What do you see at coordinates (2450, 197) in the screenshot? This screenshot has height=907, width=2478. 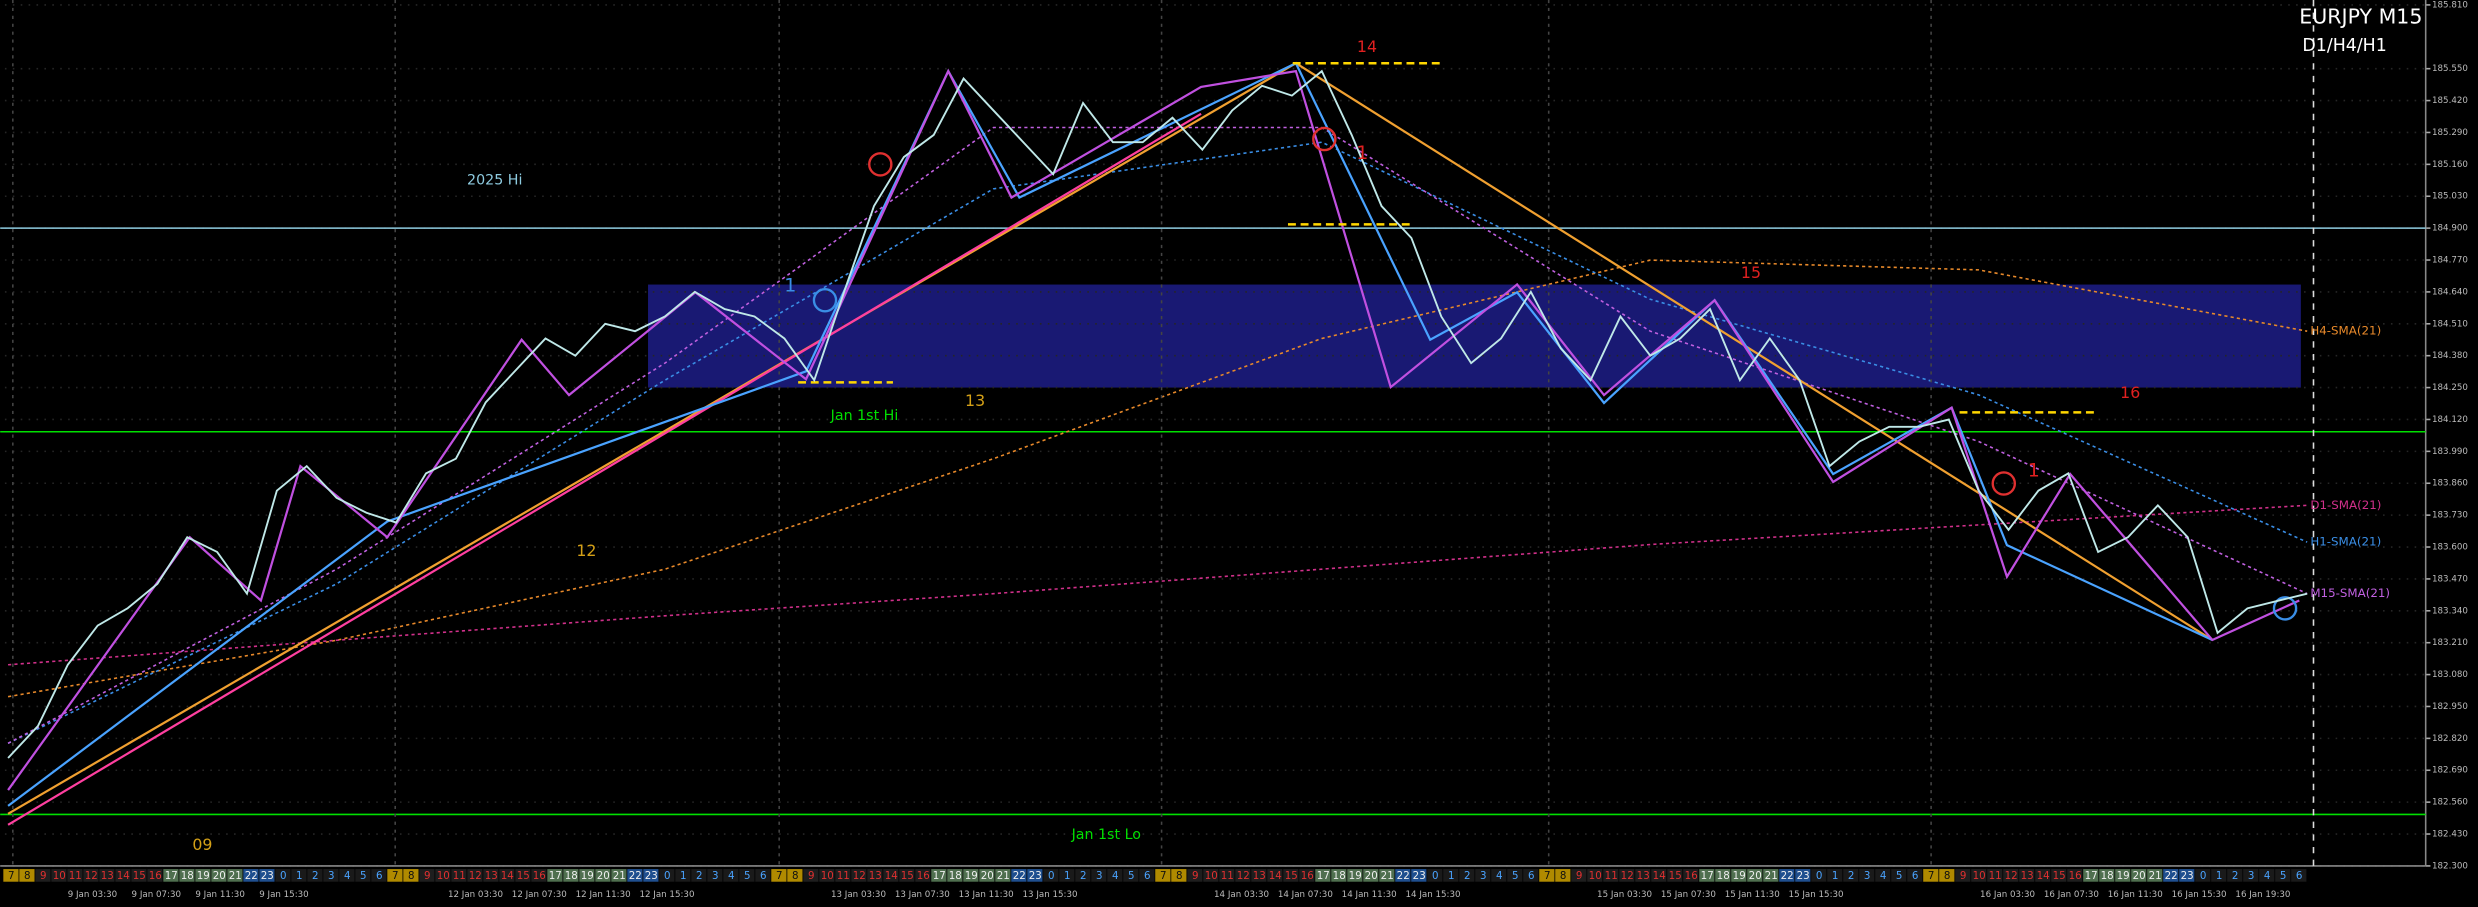 I see `y-tick-label: 185.030` at bounding box center [2450, 197].